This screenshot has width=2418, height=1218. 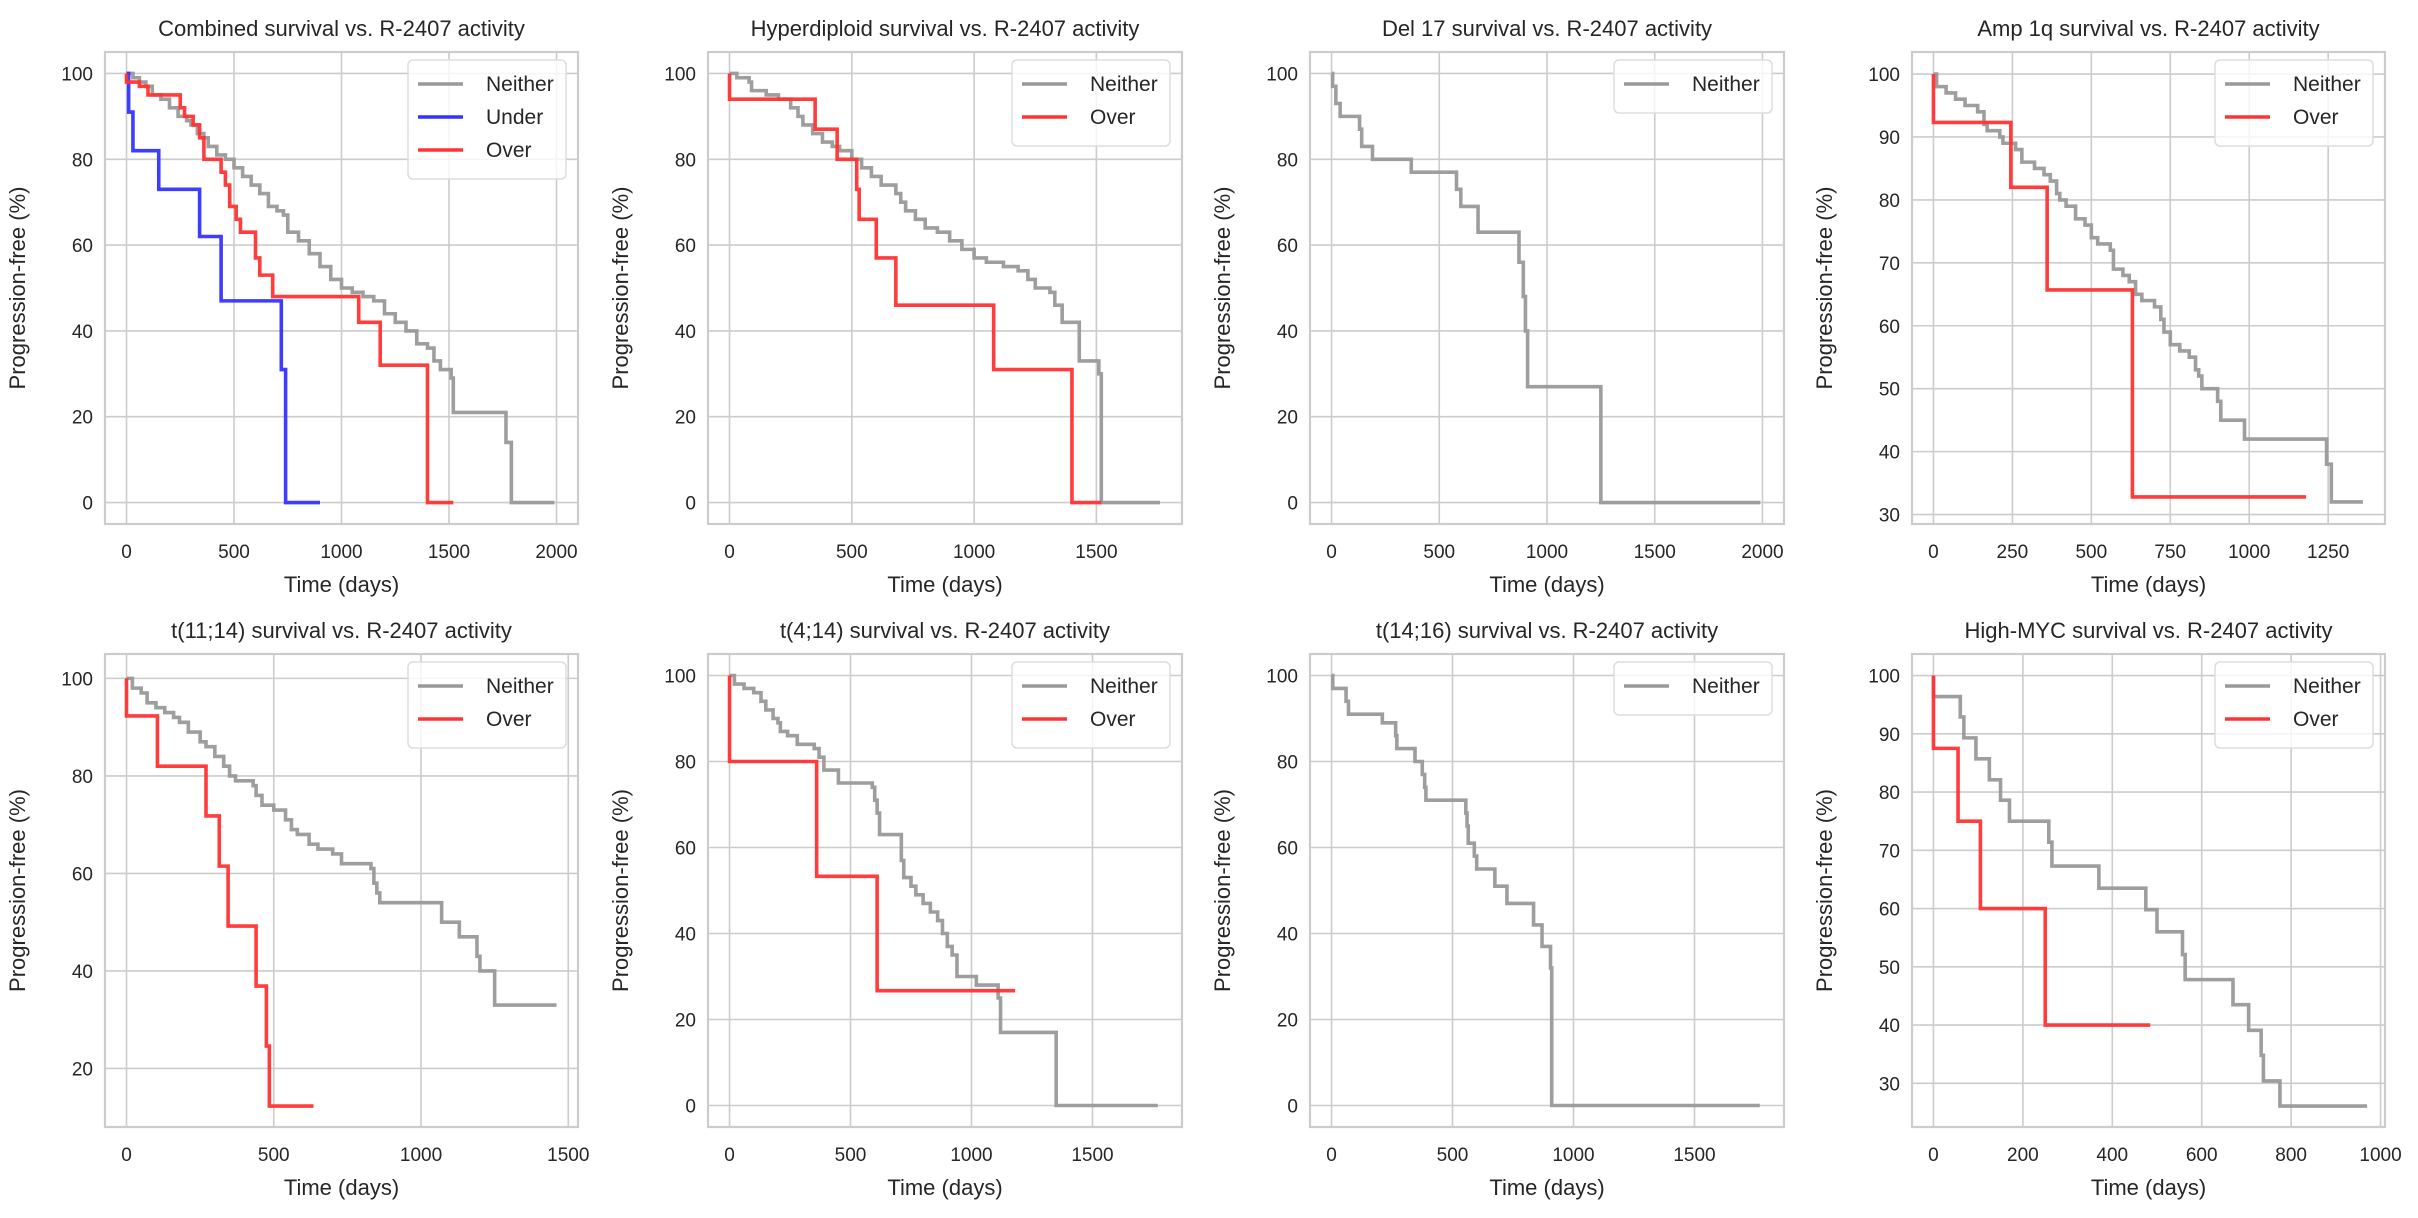 I want to click on y-tick-label: 90, so click(x=1889, y=735).